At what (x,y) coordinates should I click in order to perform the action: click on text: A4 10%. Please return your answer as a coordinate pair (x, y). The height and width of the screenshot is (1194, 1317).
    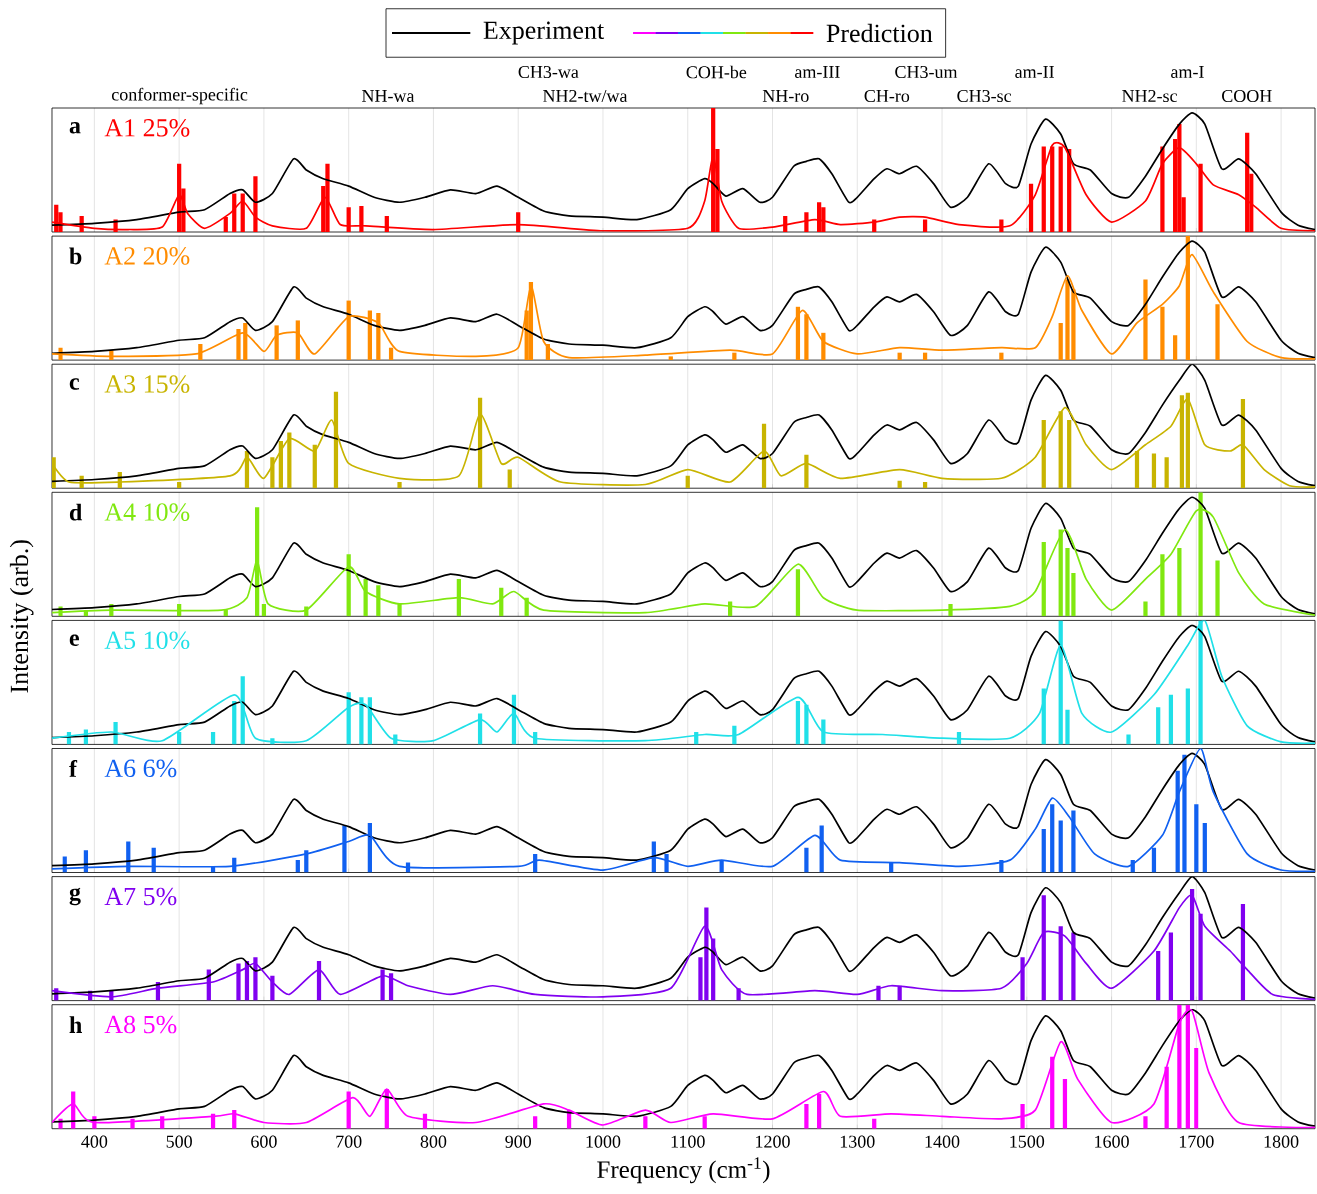
    Looking at the image, I should click on (147, 512).